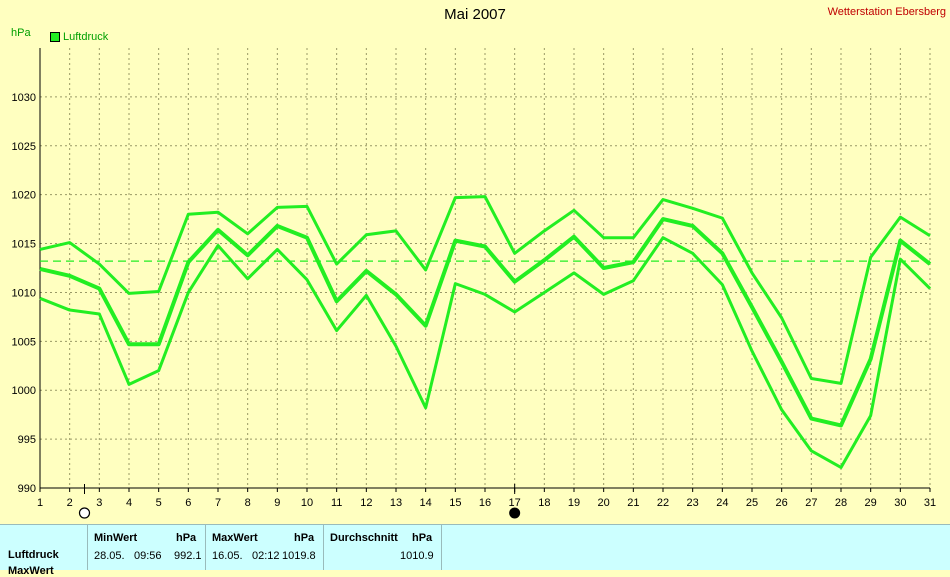 This screenshot has height=577, width=950. What do you see at coordinates (364, 538) in the screenshot?
I see `avg-header: Durchschnitt` at bounding box center [364, 538].